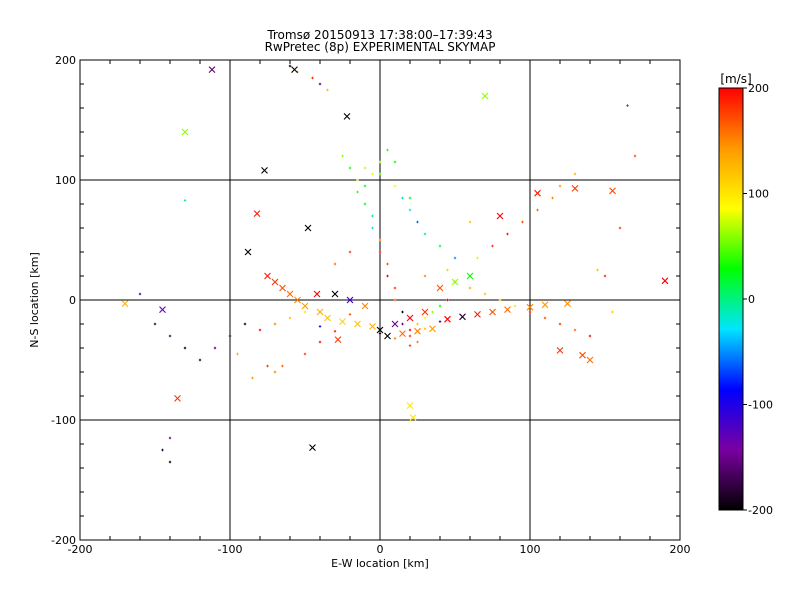 This screenshot has width=800, height=600. What do you see at coordinates (63, 540) in the screenshot?
I see `y-tick-label: -200` at bounding box center [63, 540].